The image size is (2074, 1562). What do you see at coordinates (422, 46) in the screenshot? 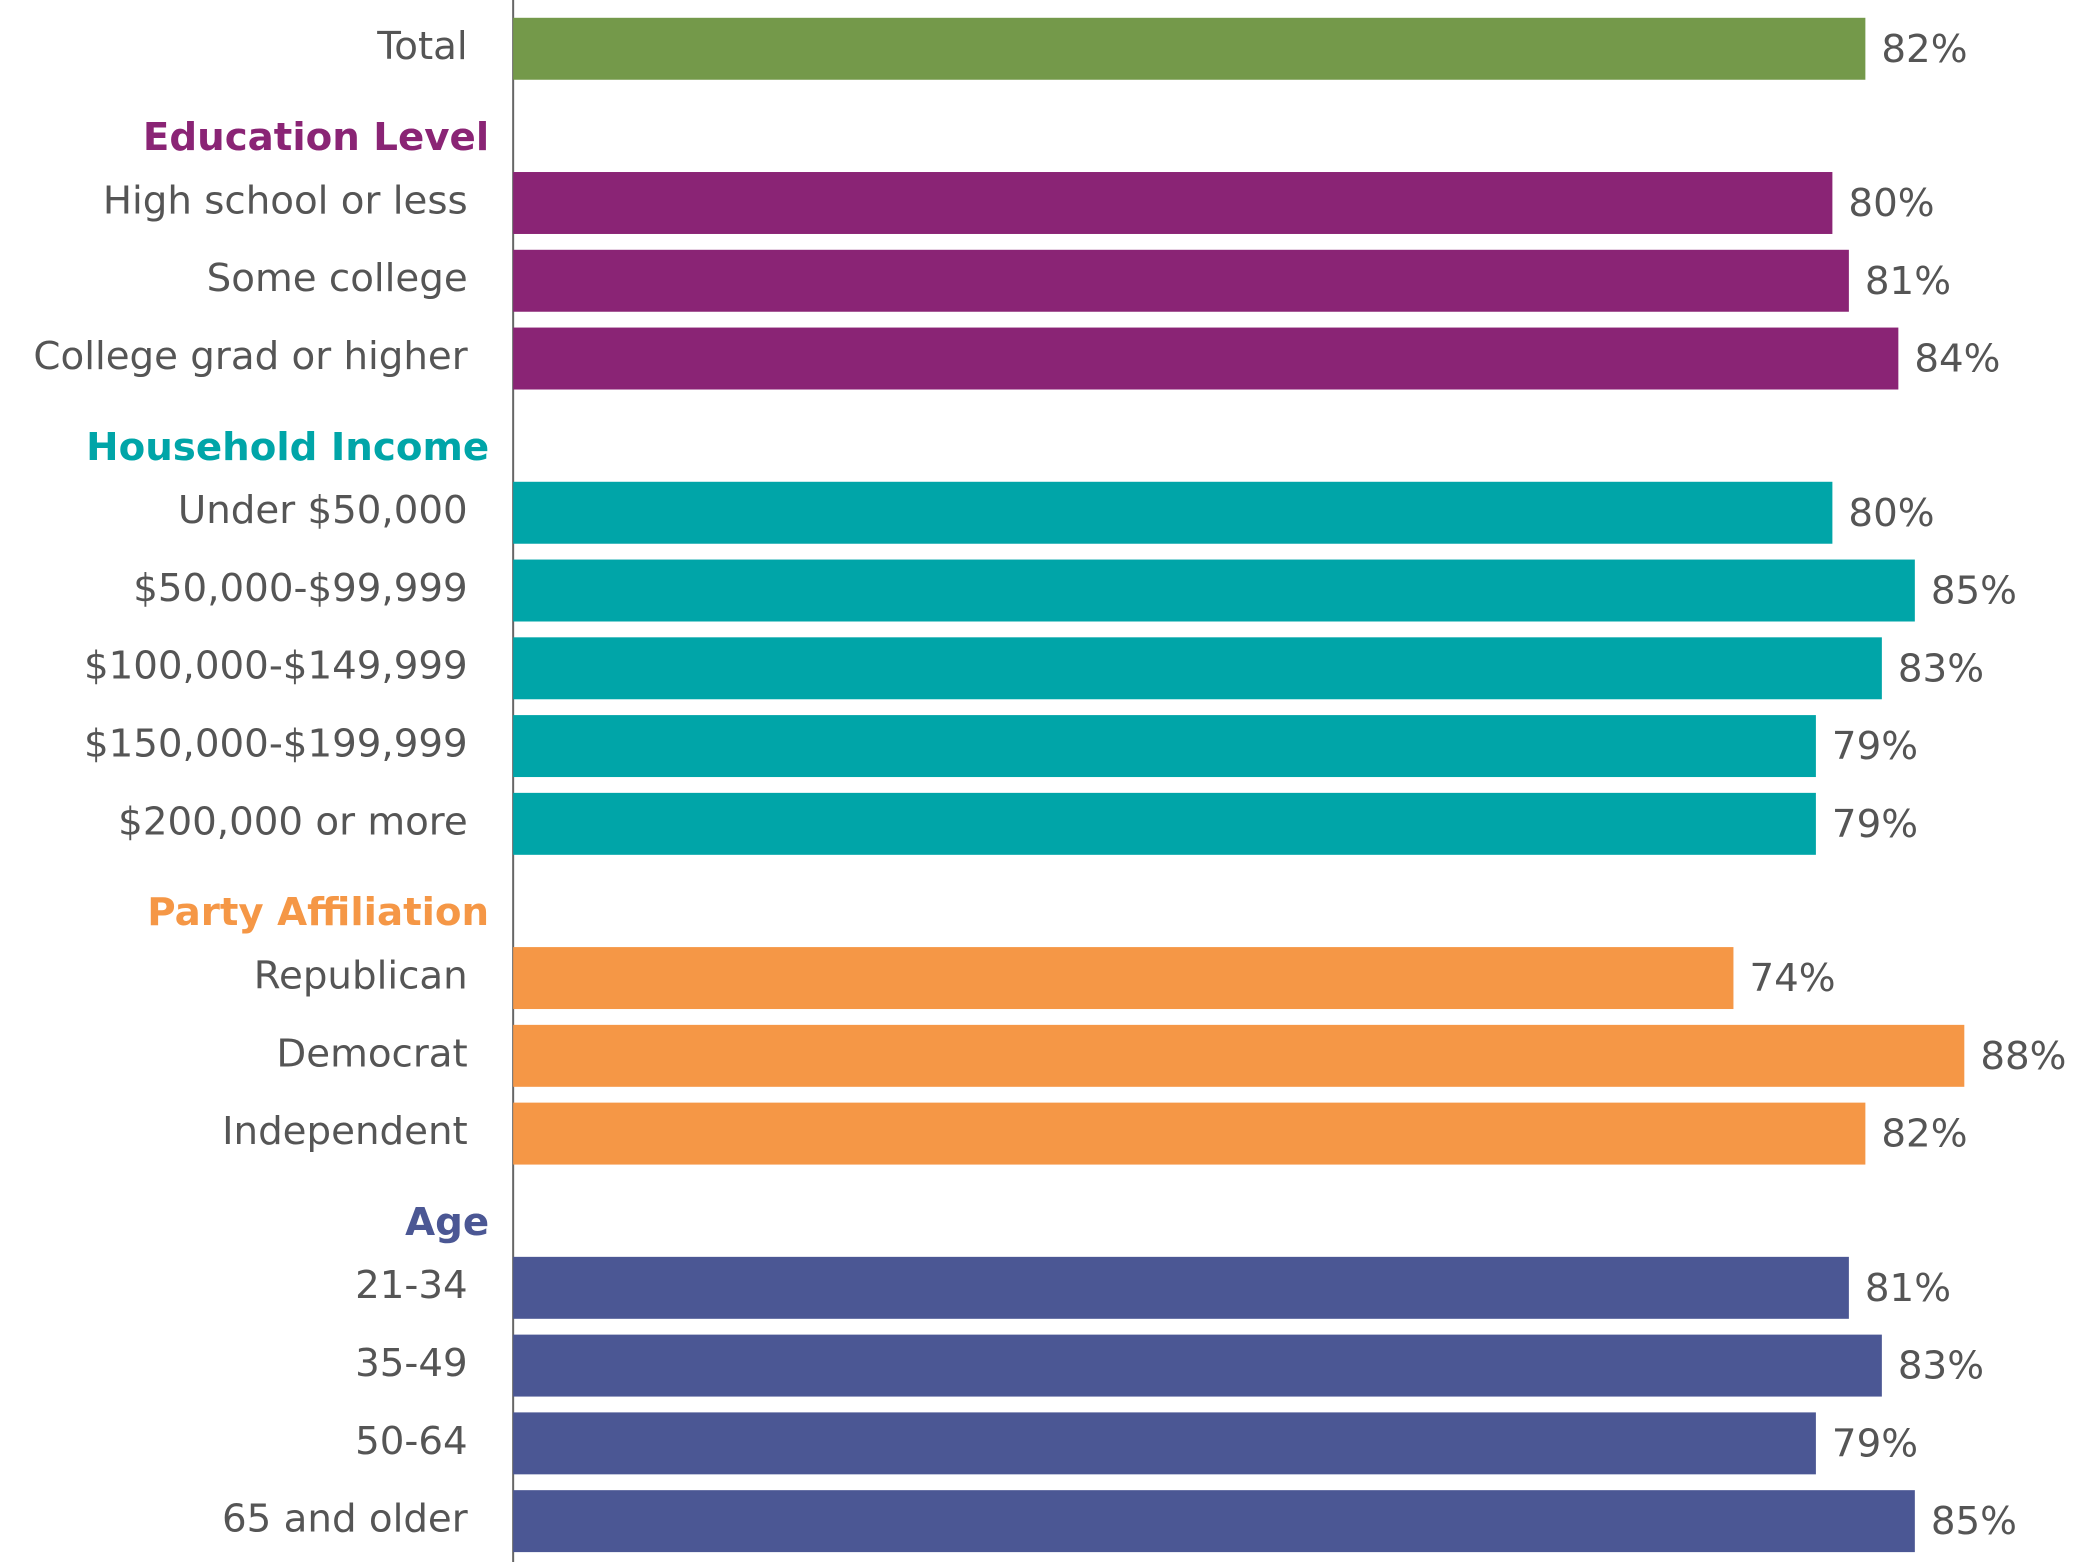
I see `category-label: Total` at bounding box center [422, 46].